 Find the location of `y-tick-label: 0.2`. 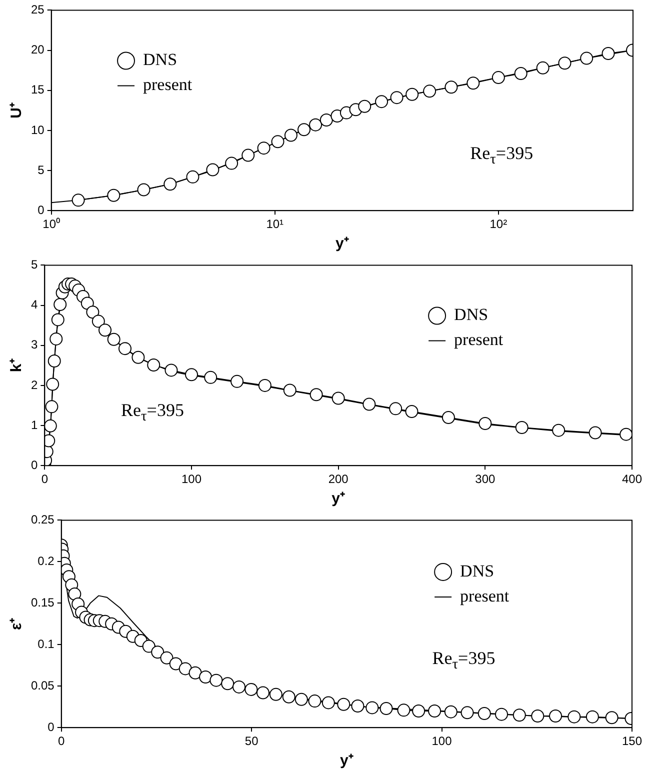

y-tick-label: 0.2 is located at coordinates (46, 561).